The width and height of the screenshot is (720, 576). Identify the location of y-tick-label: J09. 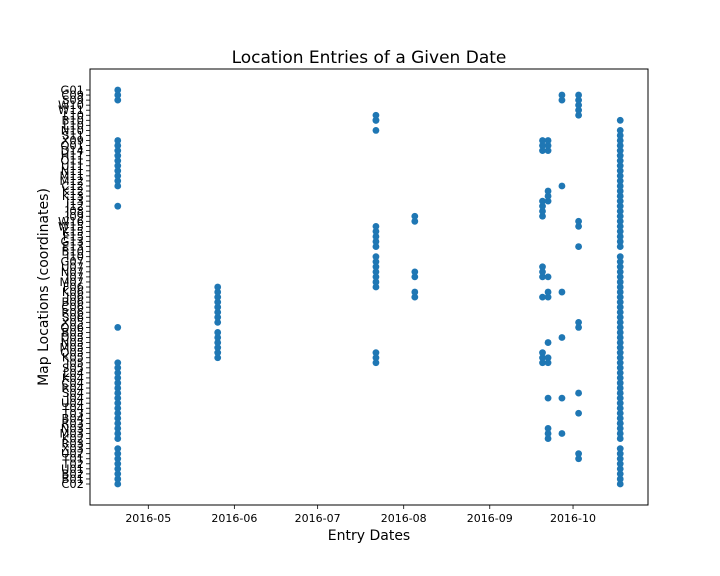
(74, 216).